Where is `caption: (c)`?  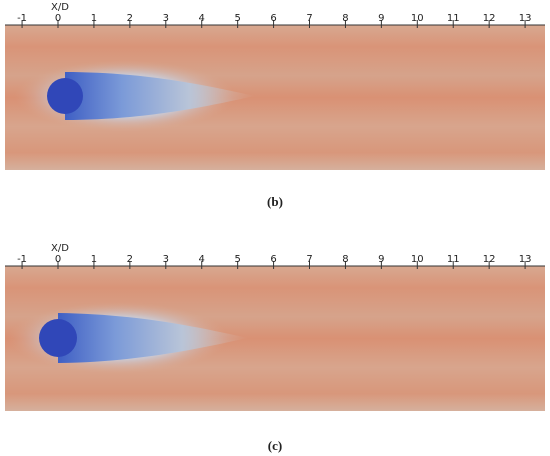
caption: (c) is located at coordinates (275, 445).